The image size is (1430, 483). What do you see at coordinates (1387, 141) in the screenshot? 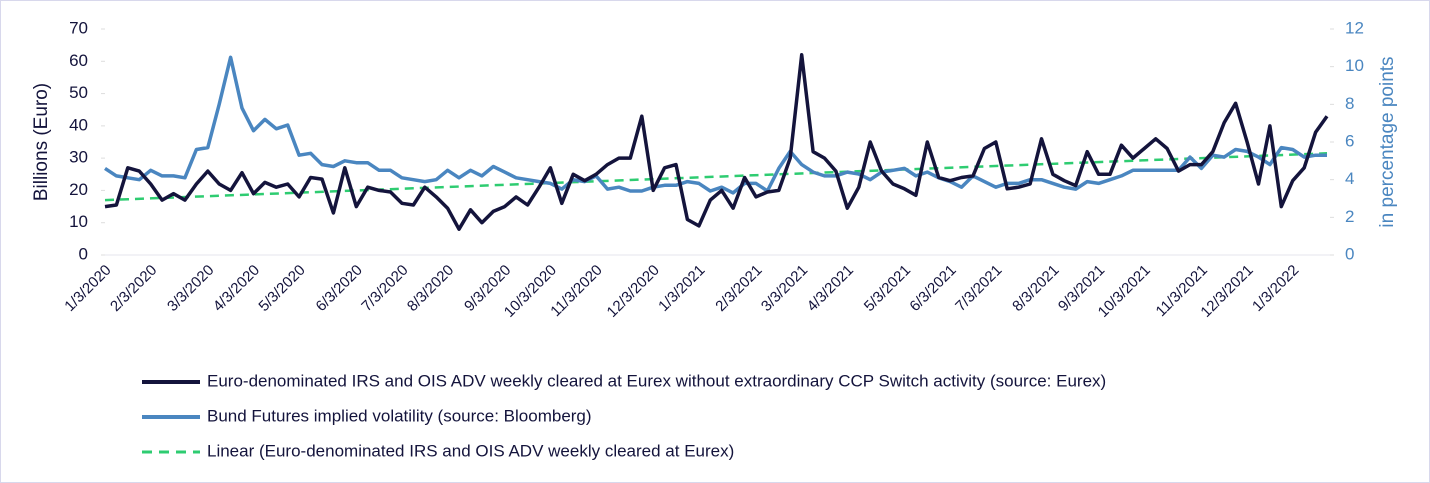
I see `y2-axis-label: in percentage points` at bounding box center [1387, 141].